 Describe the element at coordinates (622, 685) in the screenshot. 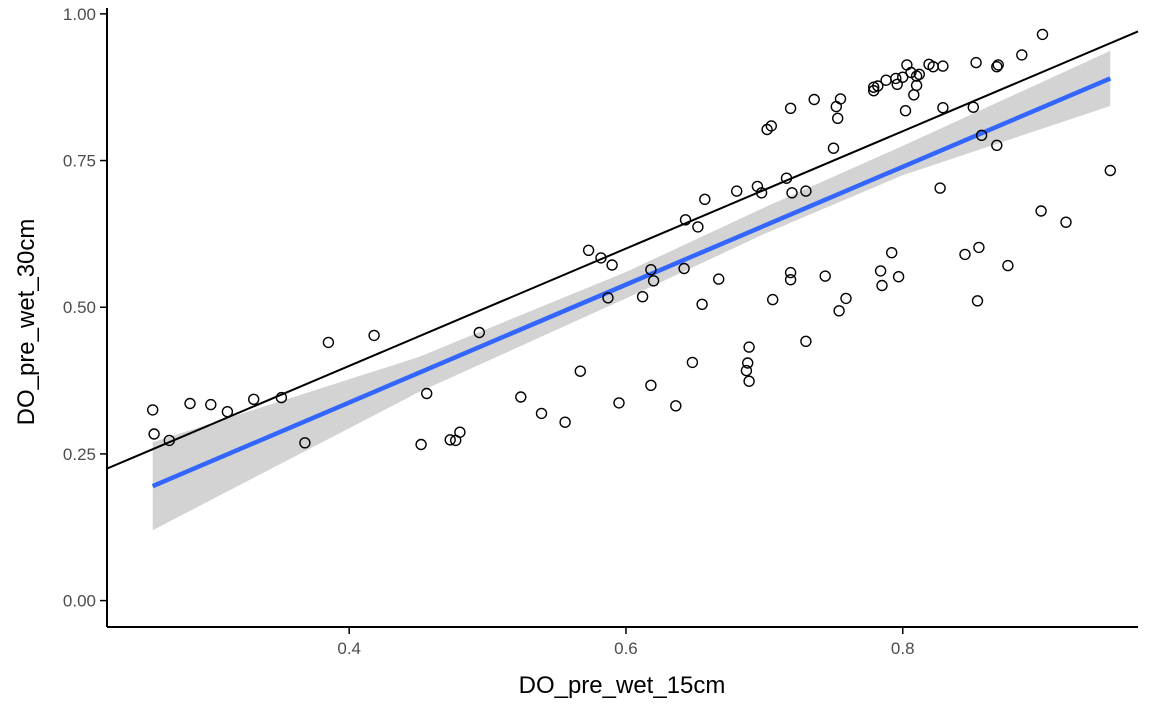

I see `x-axis-title: DO_pre_wet_15cm` at that location.